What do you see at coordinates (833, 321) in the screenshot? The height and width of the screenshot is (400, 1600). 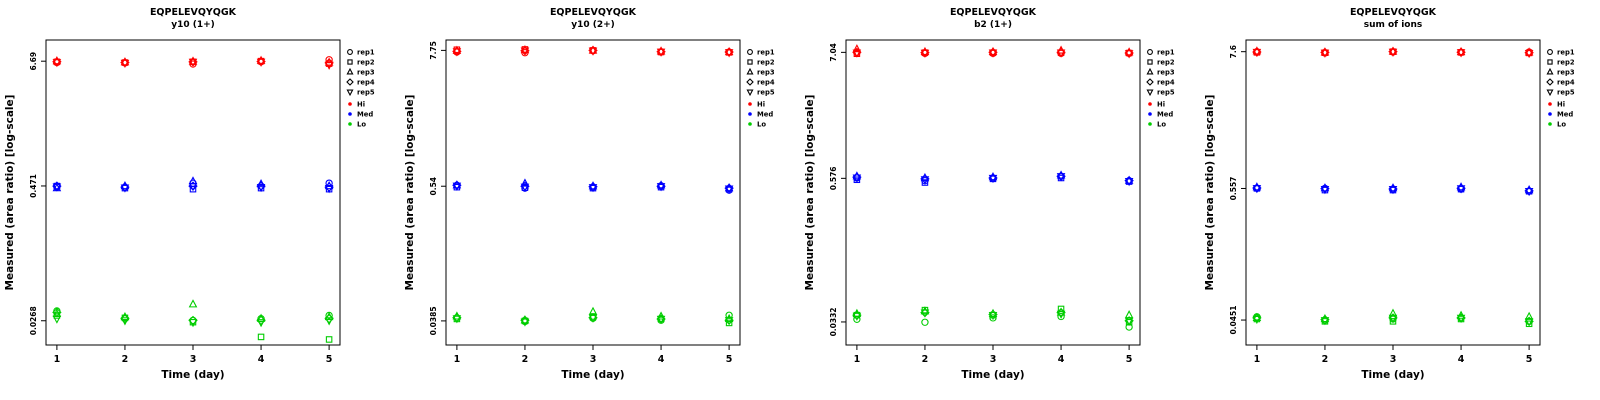 I see `y-tick-label: 0.0332` at bounding box center [833, 321].